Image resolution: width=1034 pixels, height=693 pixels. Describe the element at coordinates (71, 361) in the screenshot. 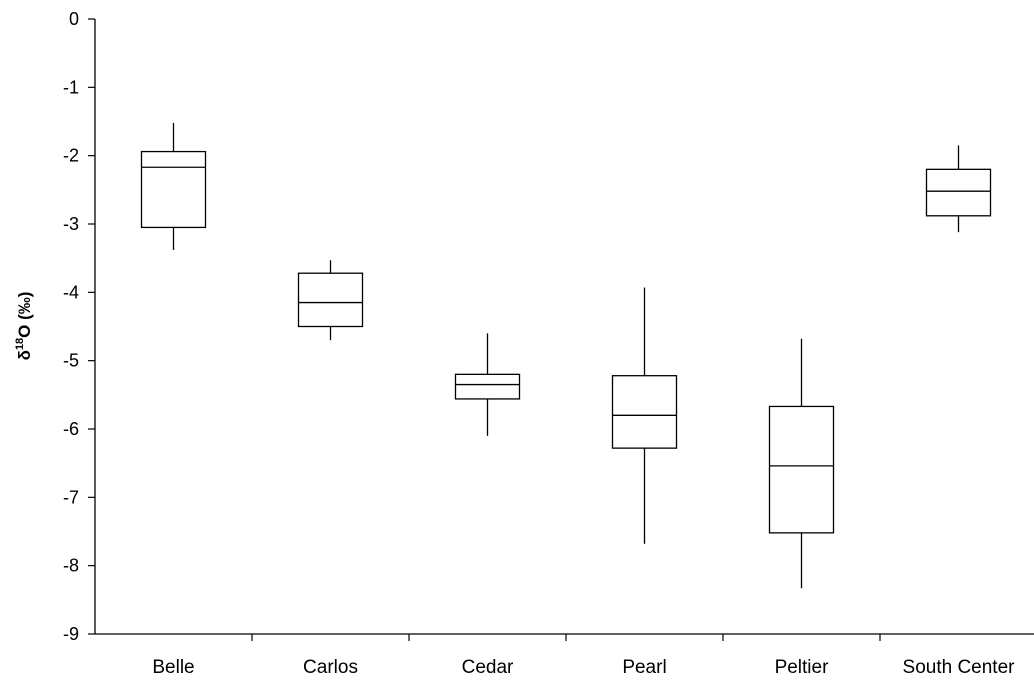

I see `y-tick-label: -5` at that location.